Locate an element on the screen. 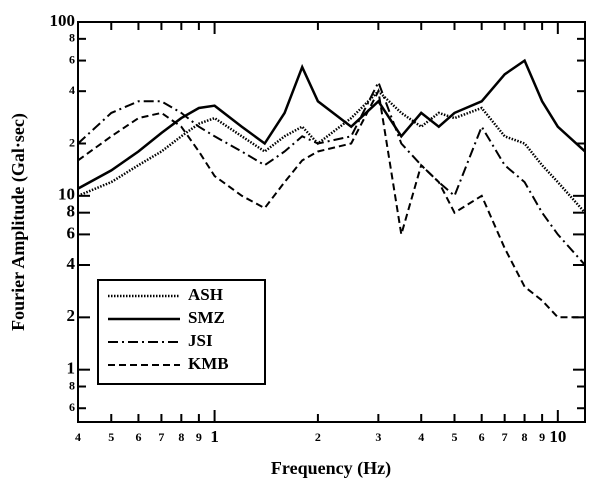  legend-label: JSI is located at coordinates (200, 340).